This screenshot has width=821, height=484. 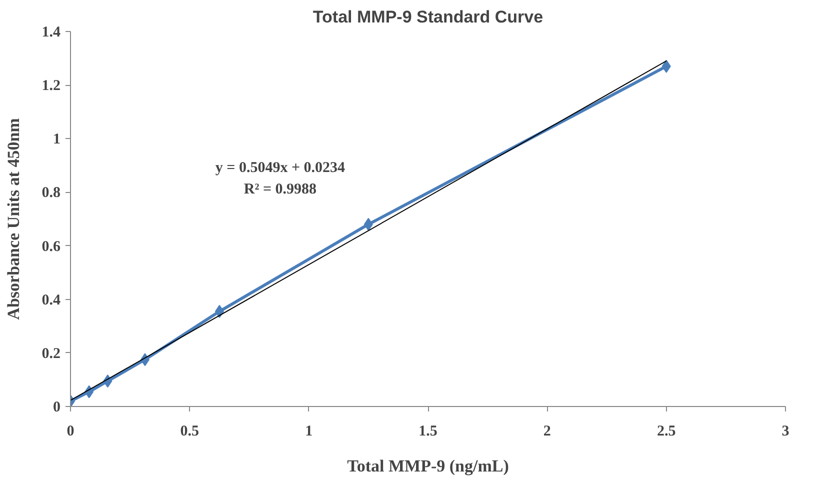 I want to click on y-tick-label: 1.4, so click(x=51, y=32).